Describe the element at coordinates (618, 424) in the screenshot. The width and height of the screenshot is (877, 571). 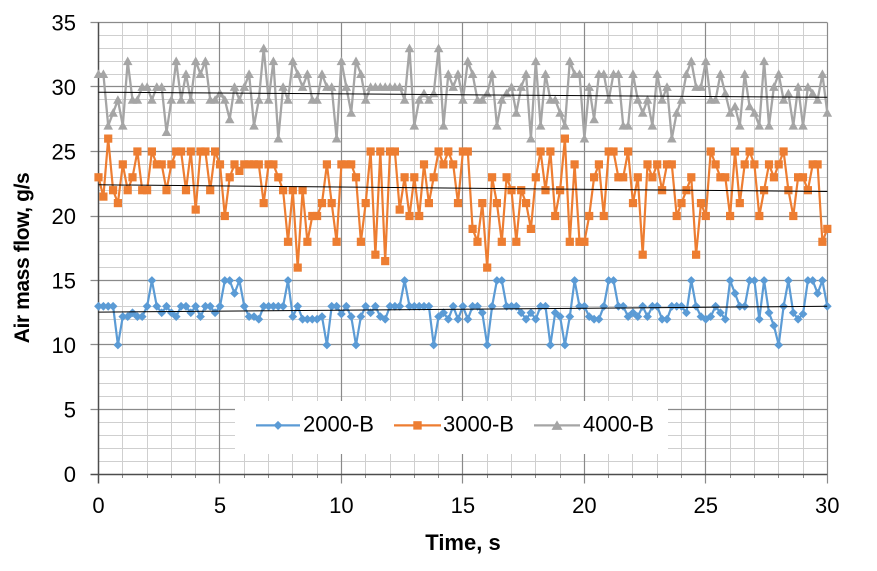
I see `svg-text: 4000-B` at that location.